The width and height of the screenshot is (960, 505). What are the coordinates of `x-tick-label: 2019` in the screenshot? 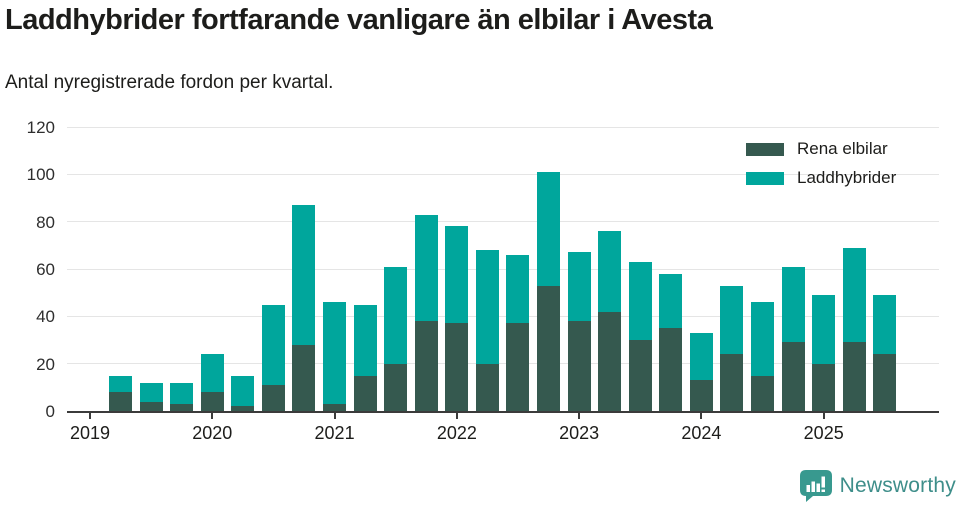 It's located at (90, 433).